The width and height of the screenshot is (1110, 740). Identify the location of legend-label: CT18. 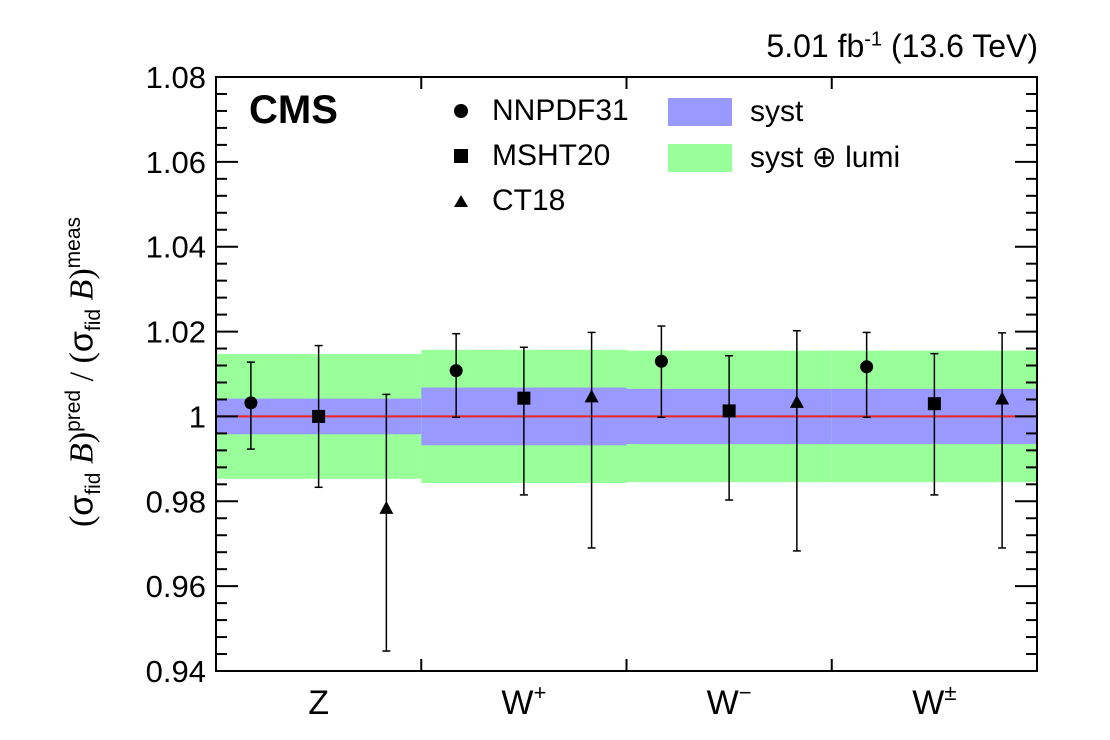
(529, 200).